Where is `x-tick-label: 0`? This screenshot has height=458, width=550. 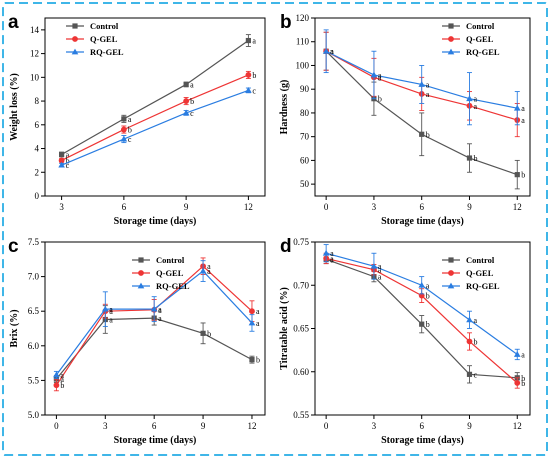
x-tick-label: 0 is located at coordinates (56, 426).